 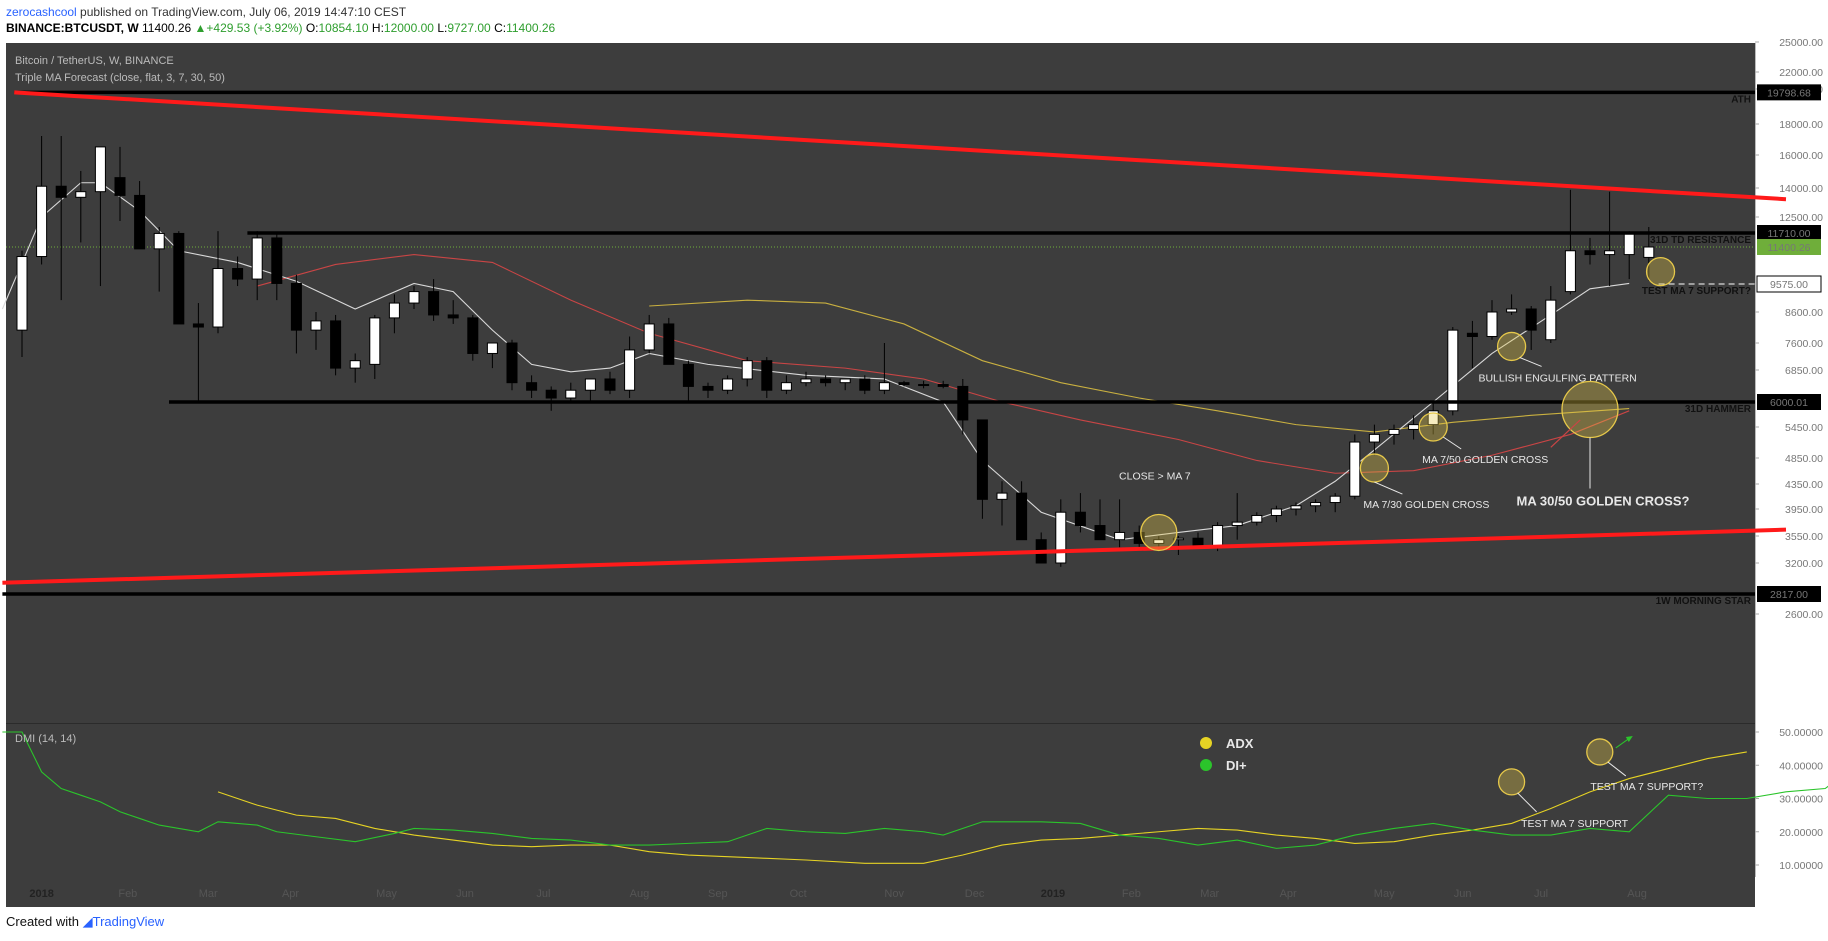 What do you see at coordinates (1789, 93) in the screenshot?
I see `price-tag: 19798.68` at bounding box center [1789, 93].